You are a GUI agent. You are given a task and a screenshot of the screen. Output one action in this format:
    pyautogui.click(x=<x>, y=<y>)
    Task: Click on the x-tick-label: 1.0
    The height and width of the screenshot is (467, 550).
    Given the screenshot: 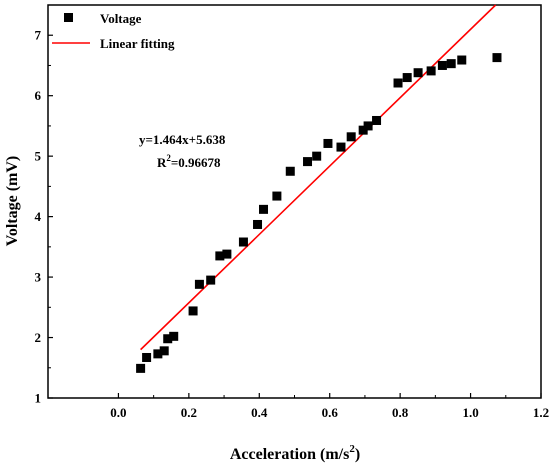 What is the action you would take?
    pyautogui.click(x=470, y=412)
    